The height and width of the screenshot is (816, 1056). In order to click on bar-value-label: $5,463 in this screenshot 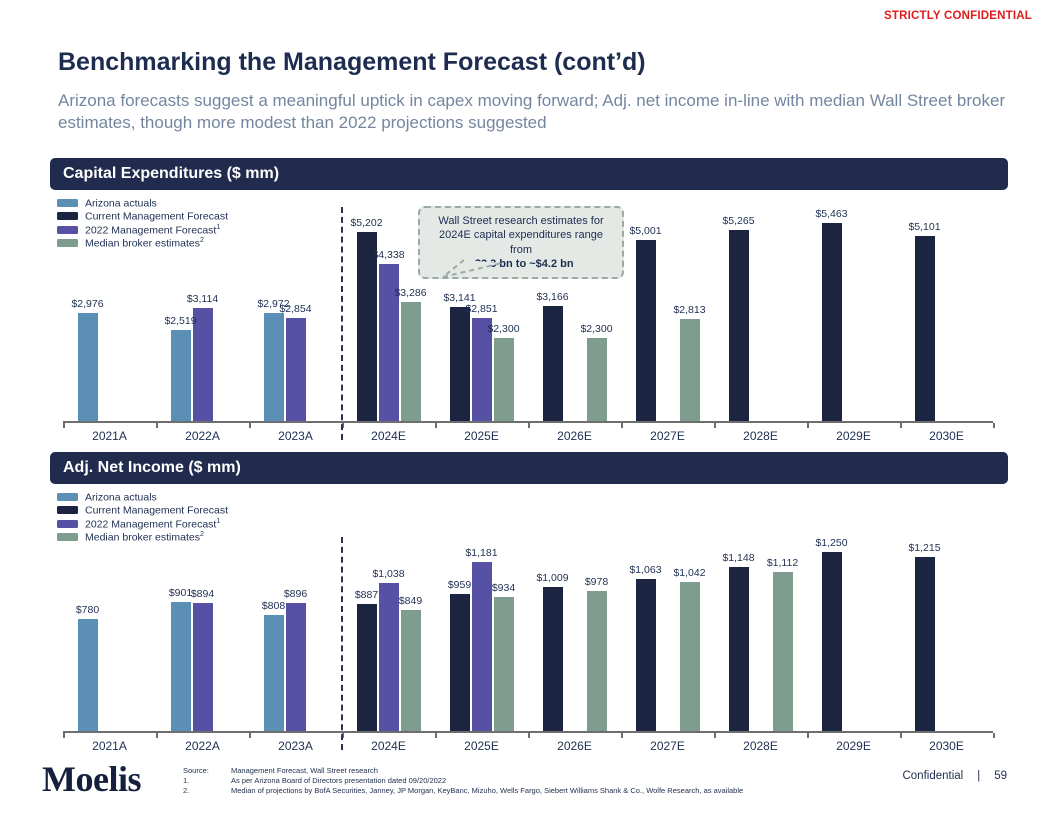, I will do `click(831, 214)`.